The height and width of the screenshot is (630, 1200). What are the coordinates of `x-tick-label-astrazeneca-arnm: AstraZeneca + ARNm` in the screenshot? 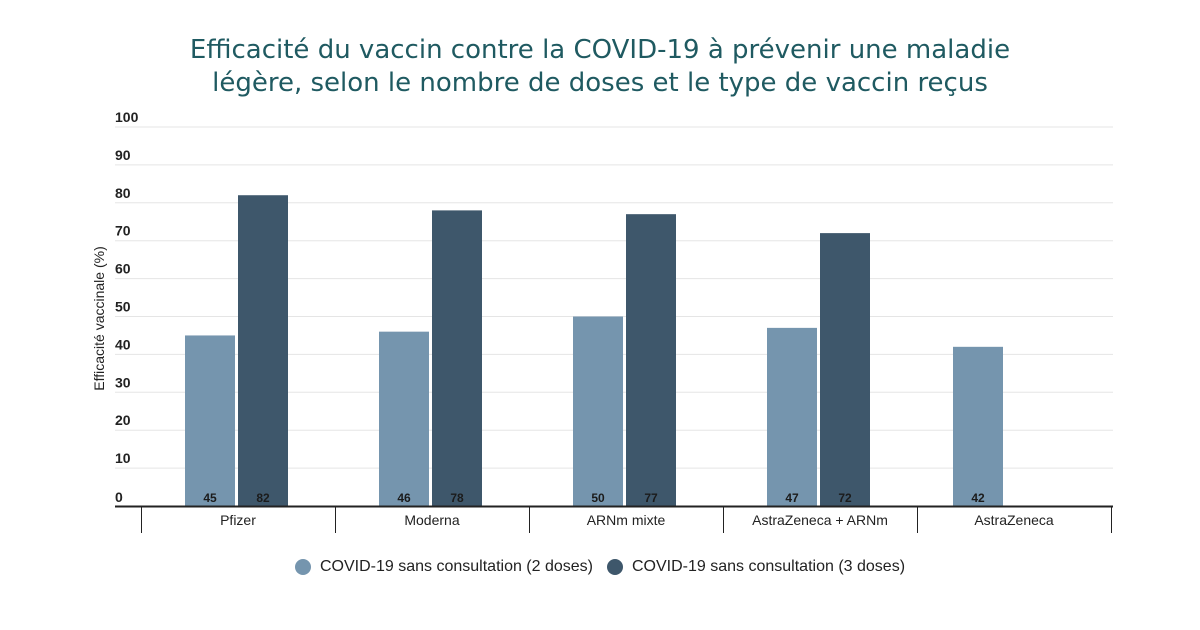 It's located at (820, 520).